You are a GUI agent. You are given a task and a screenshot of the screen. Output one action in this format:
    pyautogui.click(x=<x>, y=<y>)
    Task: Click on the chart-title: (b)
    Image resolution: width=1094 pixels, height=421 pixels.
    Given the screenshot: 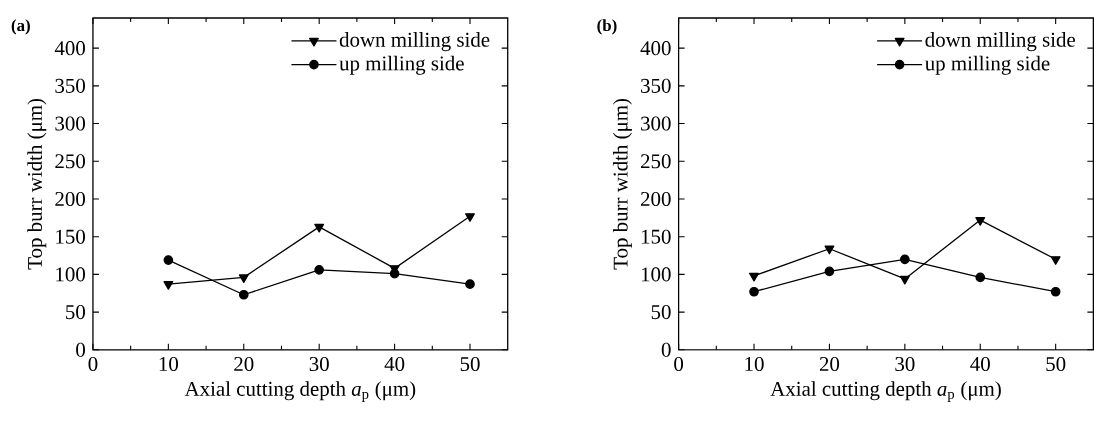 What is the action you would take?
    pyautogui.click(x=607, y=27)
    